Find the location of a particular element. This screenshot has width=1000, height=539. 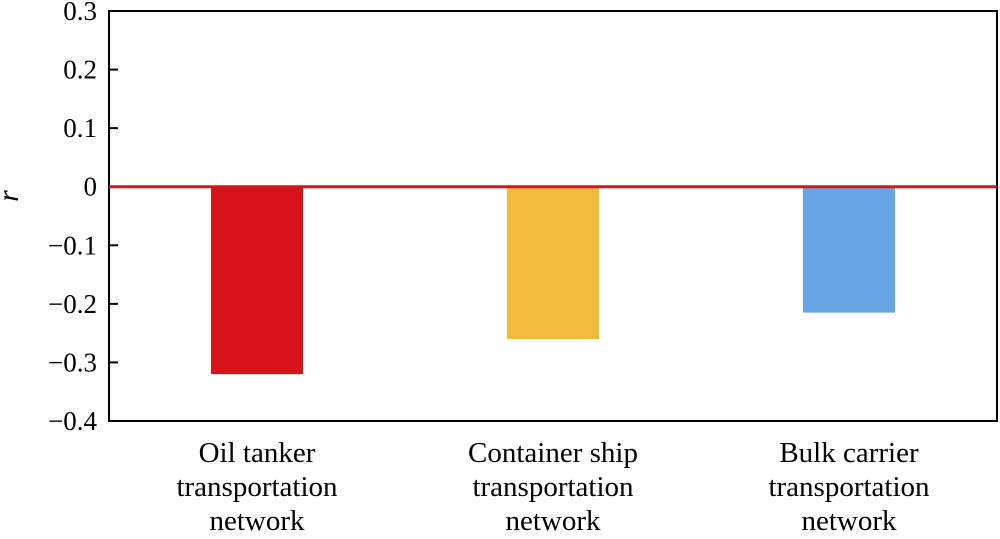

y-tick-label: 0.2 is located at coordinates (80, 70).